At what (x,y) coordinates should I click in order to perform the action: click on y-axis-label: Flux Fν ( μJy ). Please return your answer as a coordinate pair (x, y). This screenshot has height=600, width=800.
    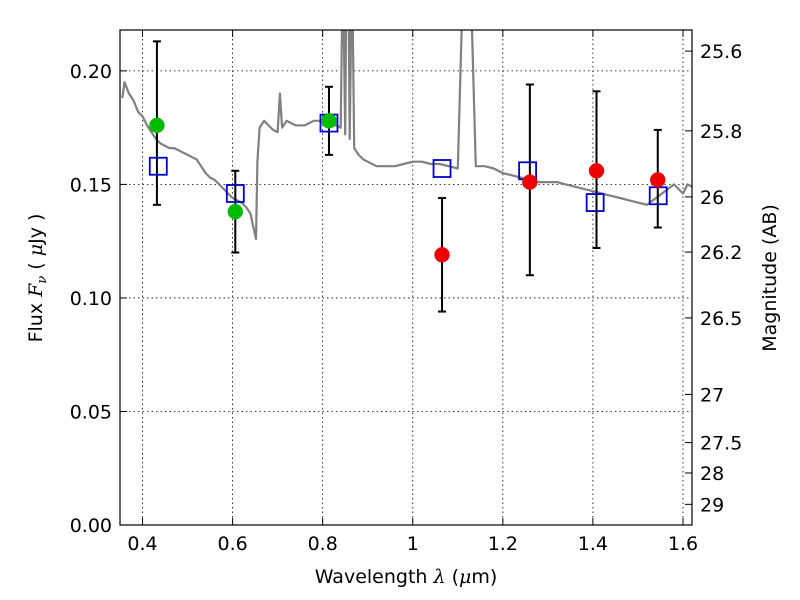
    Looking at the image, I should click on (37, 278).